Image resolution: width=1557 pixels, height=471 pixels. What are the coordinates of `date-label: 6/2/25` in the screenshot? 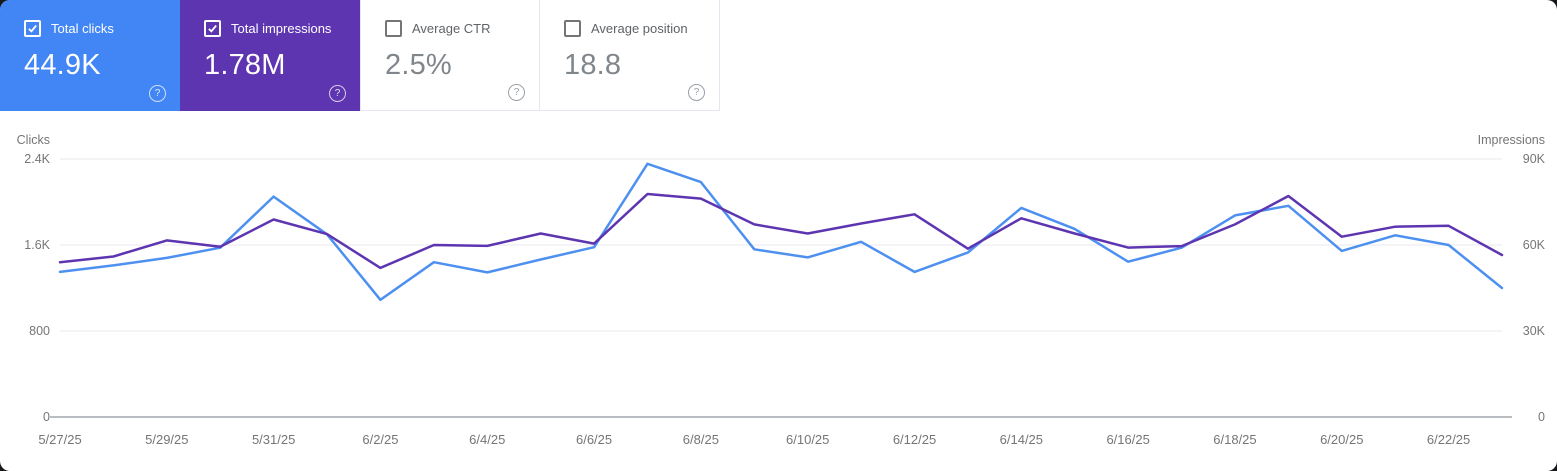 It's located at (380, 439).